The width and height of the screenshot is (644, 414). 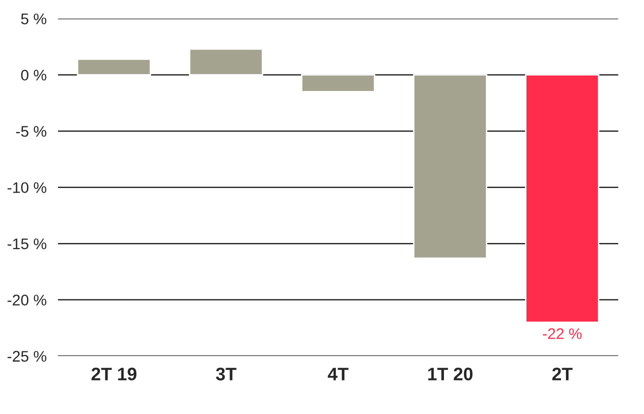 I want to click on y-tick-label: -25 %, so click(x=27, y=356).